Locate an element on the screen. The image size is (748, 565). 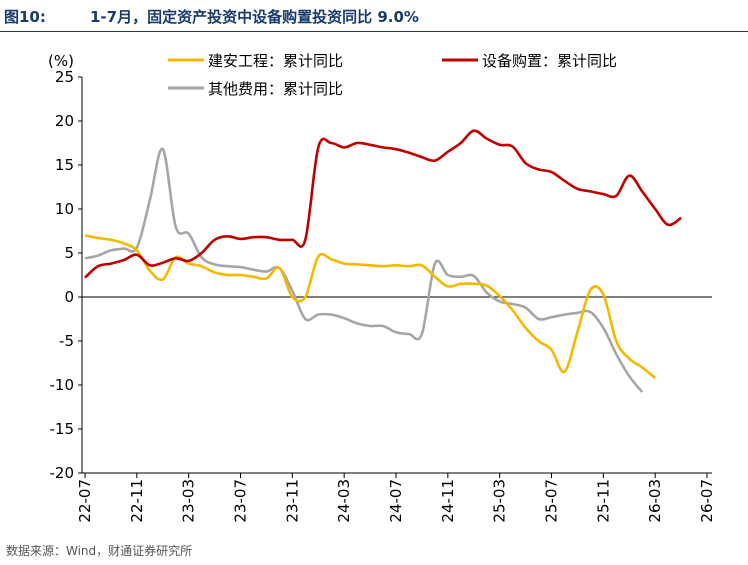
y-tick-label: 10 is located at coordinates (64, 209).